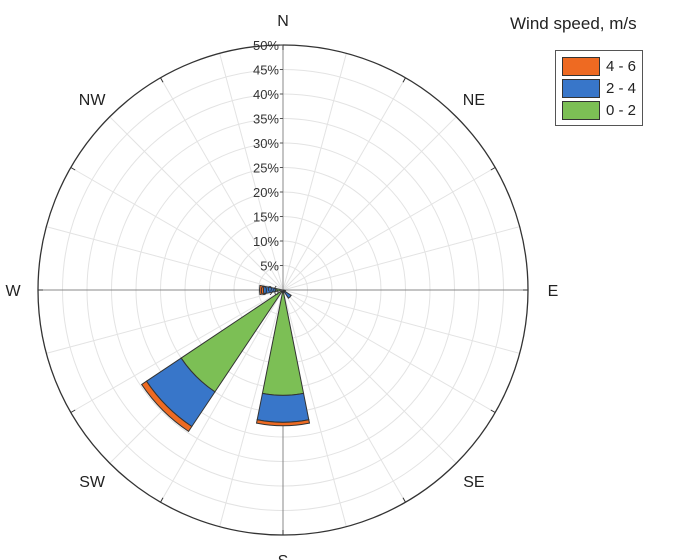 The image size is (700, 560). I want to click on radial-tick-label: 35%, so click(266, 119).